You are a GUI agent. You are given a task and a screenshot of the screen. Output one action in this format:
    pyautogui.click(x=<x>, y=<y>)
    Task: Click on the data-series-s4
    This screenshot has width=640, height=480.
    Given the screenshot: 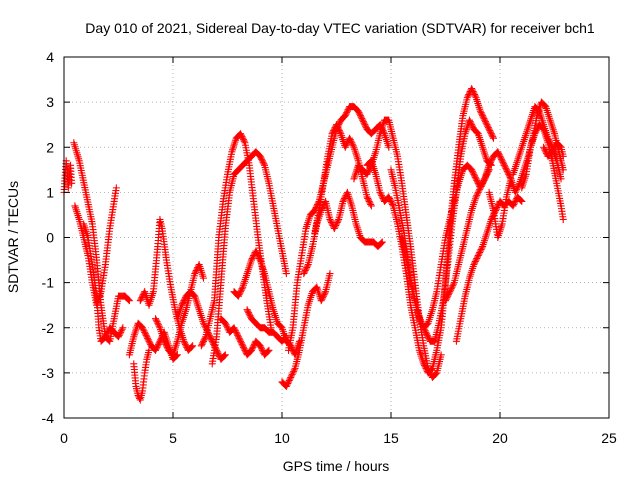 What is the action you would take?
    pyautogui.click(x=103, y=282)
    